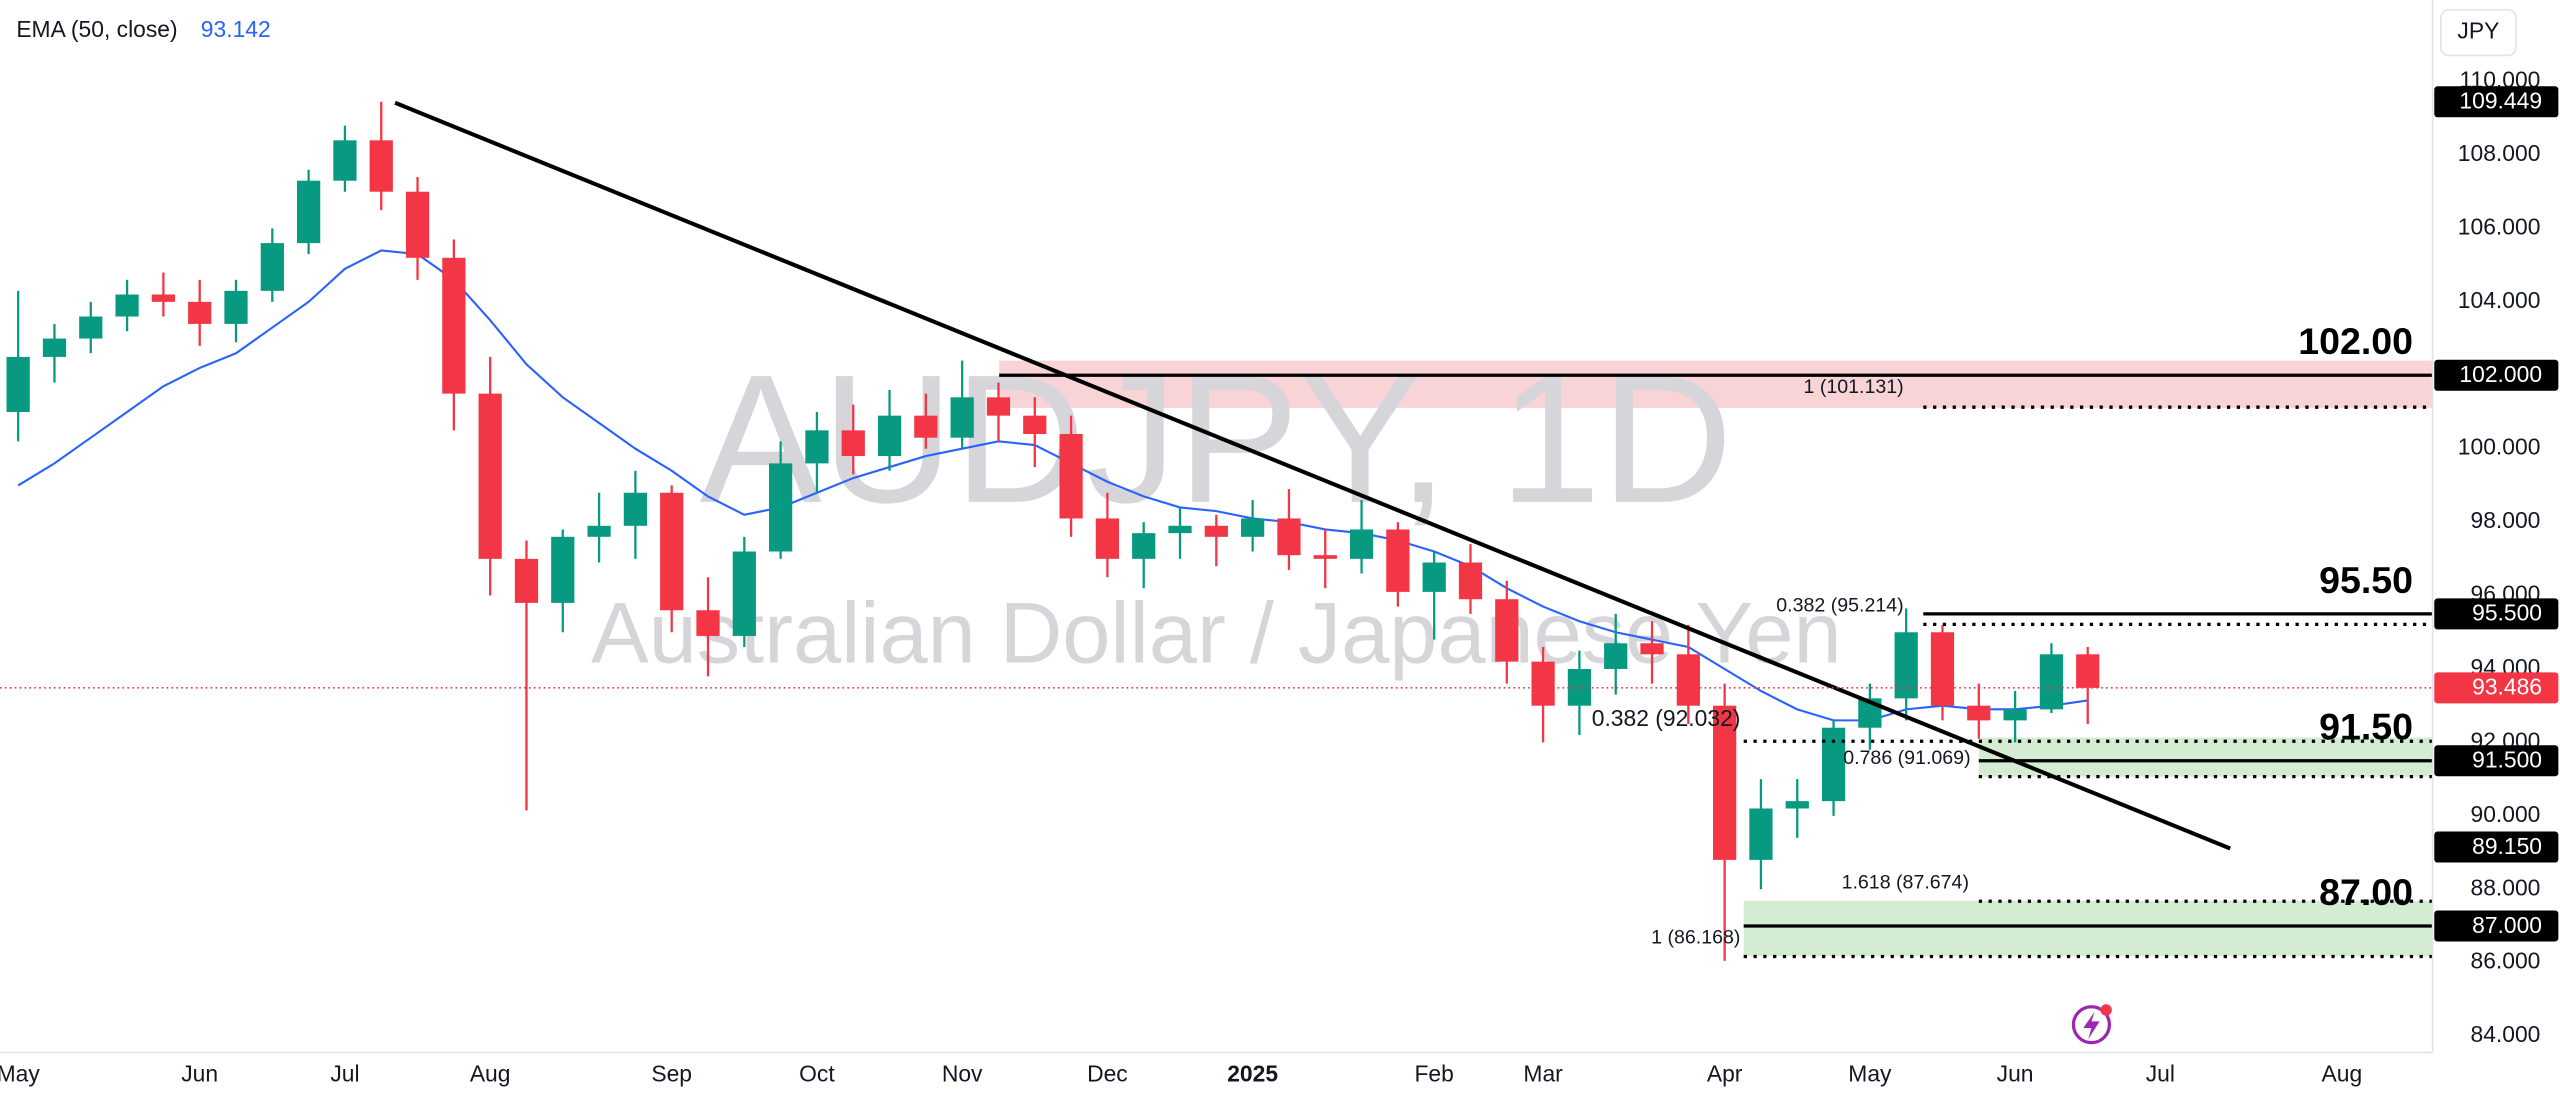  Describe the element at coordinates (20, 1073) in the screenshot. I see `x-tick-label: May` at that location.